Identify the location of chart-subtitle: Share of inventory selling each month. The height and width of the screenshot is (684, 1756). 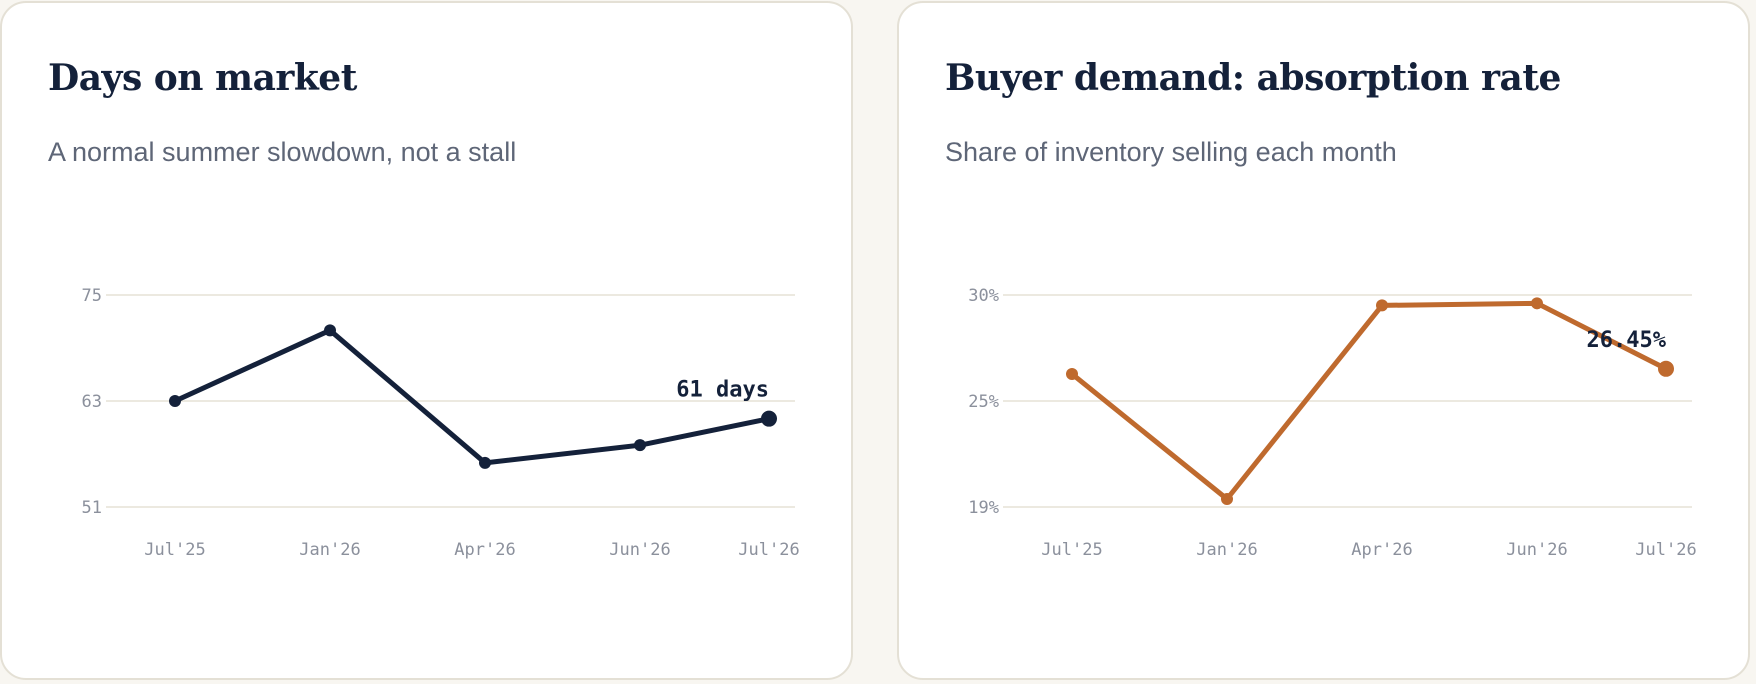
(1171, 152).